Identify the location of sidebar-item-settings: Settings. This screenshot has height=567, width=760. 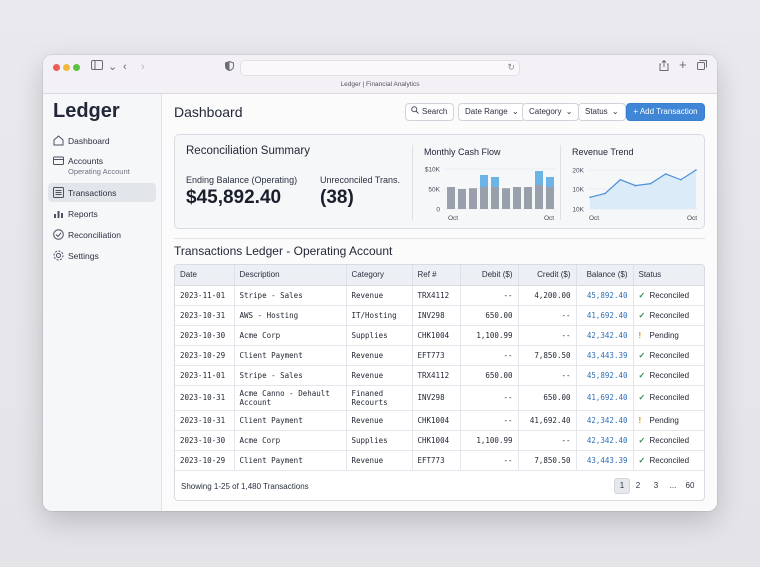
(102, 255).